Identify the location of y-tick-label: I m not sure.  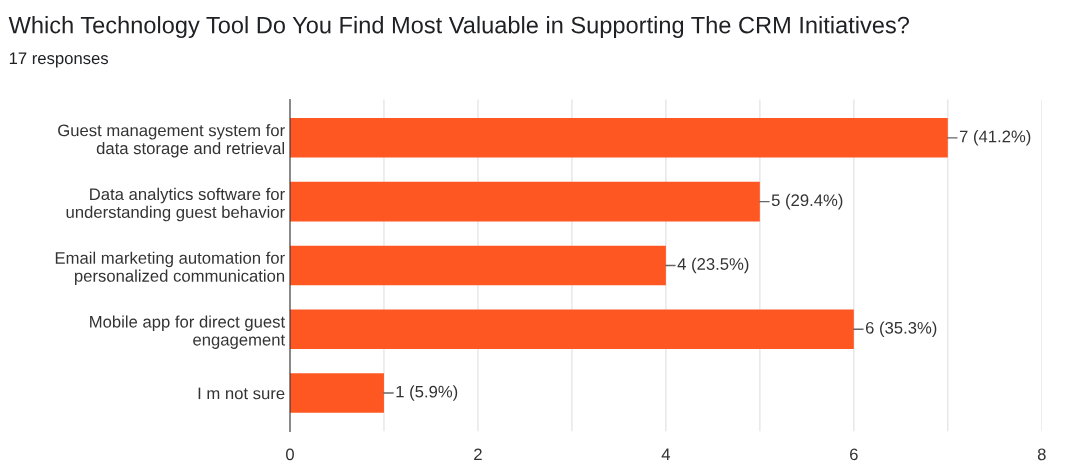
(241, 393).